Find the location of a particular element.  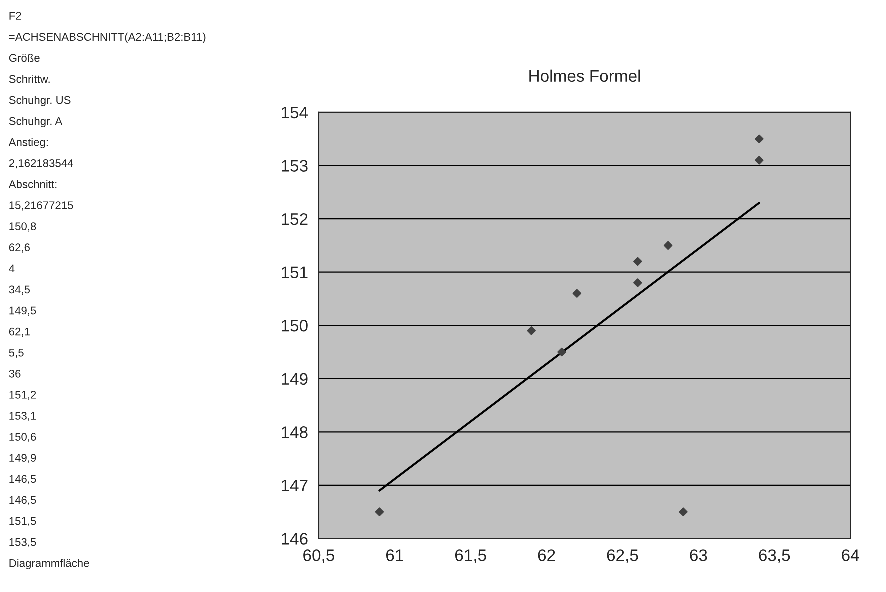

text: Anstieg: is located at coordinates (28, 143).